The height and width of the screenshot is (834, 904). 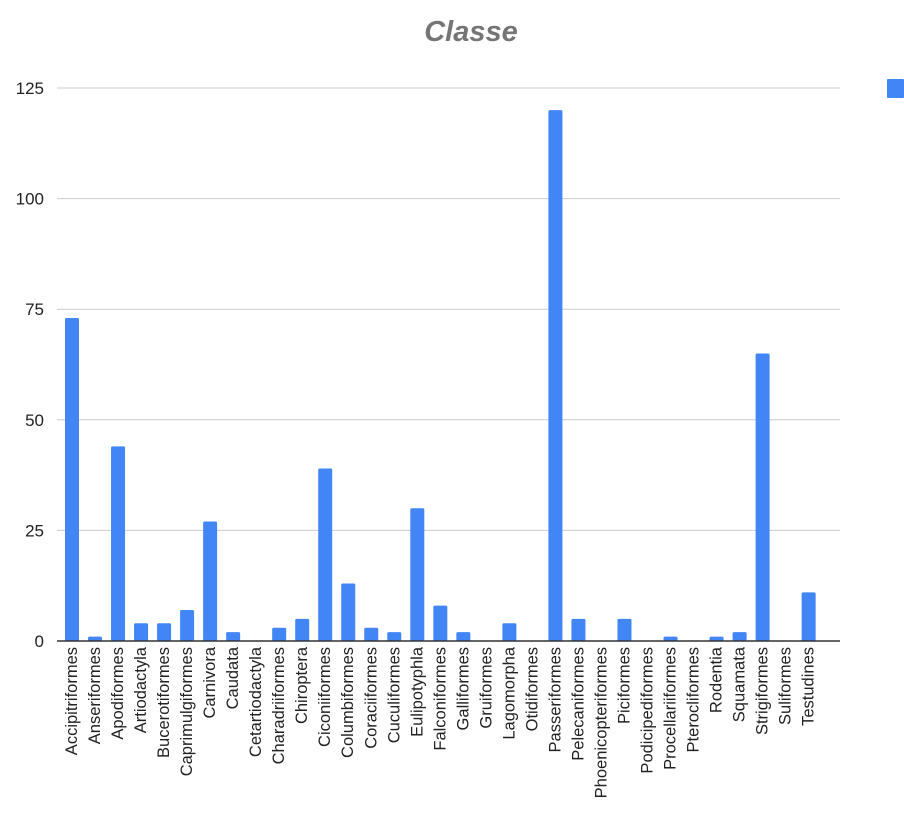 I want to click on y-tick-label: 100, so click(x=30, y=199).